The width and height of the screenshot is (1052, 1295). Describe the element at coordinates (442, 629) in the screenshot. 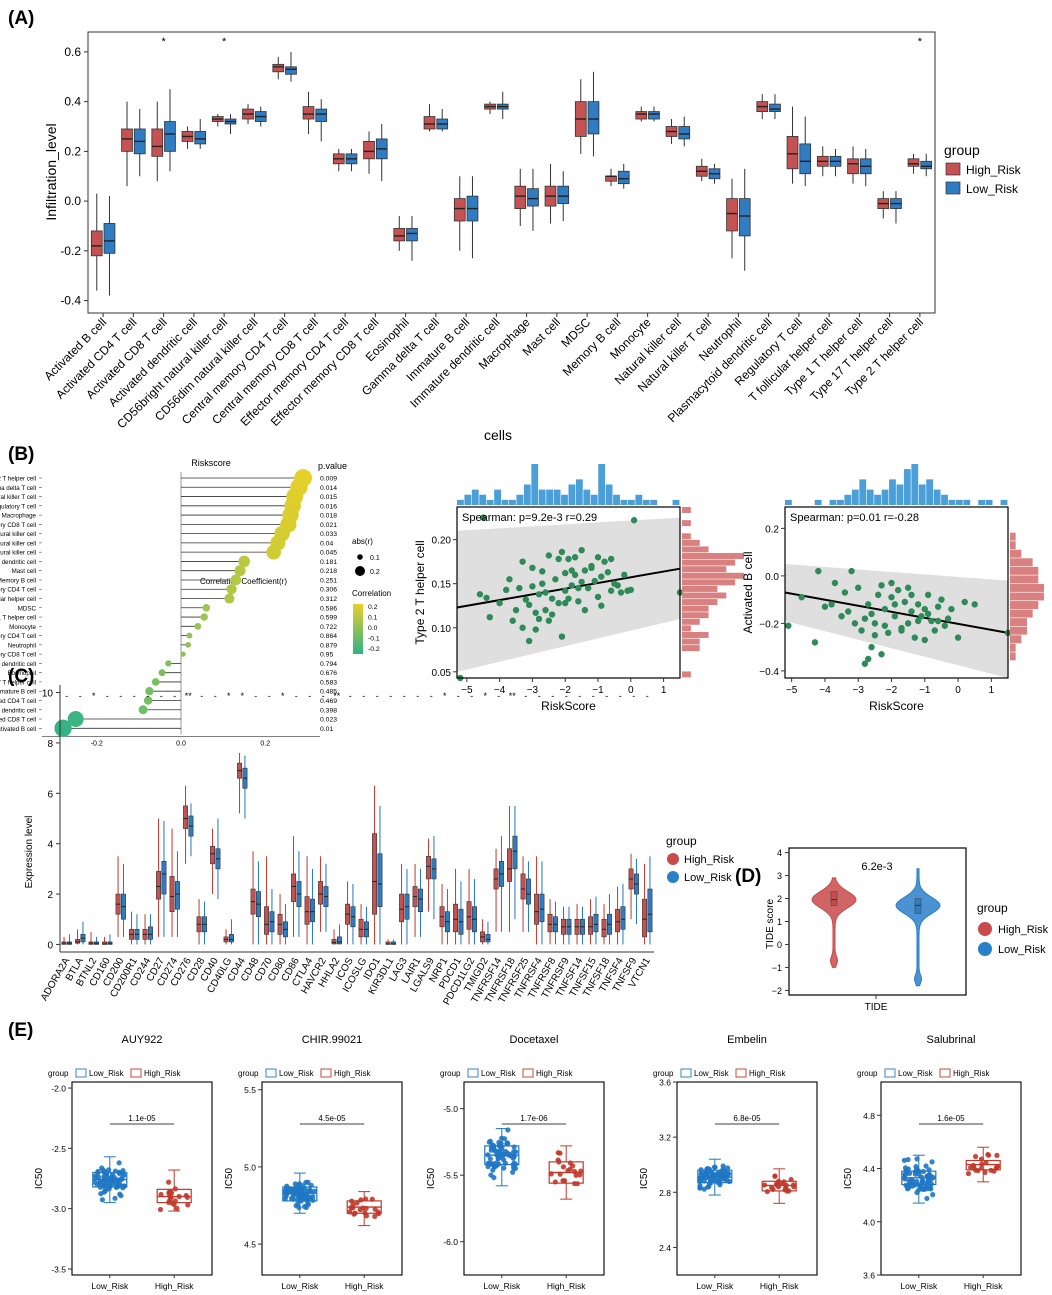

I see `y-tick-label: 0.10` at that location.